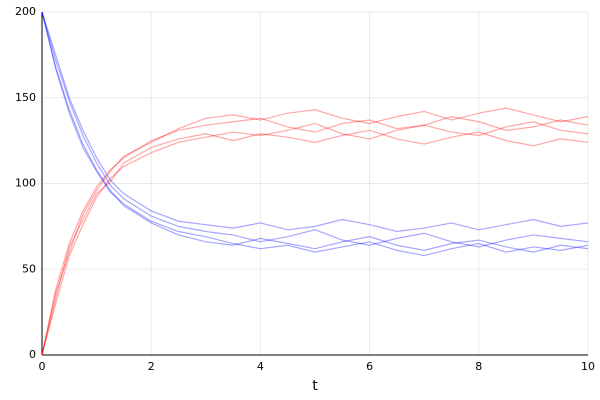  What do you see at coordinates (369, 366) in the screenshot?
I see `x-tick-label: 6` at bounding box center [369, 366].